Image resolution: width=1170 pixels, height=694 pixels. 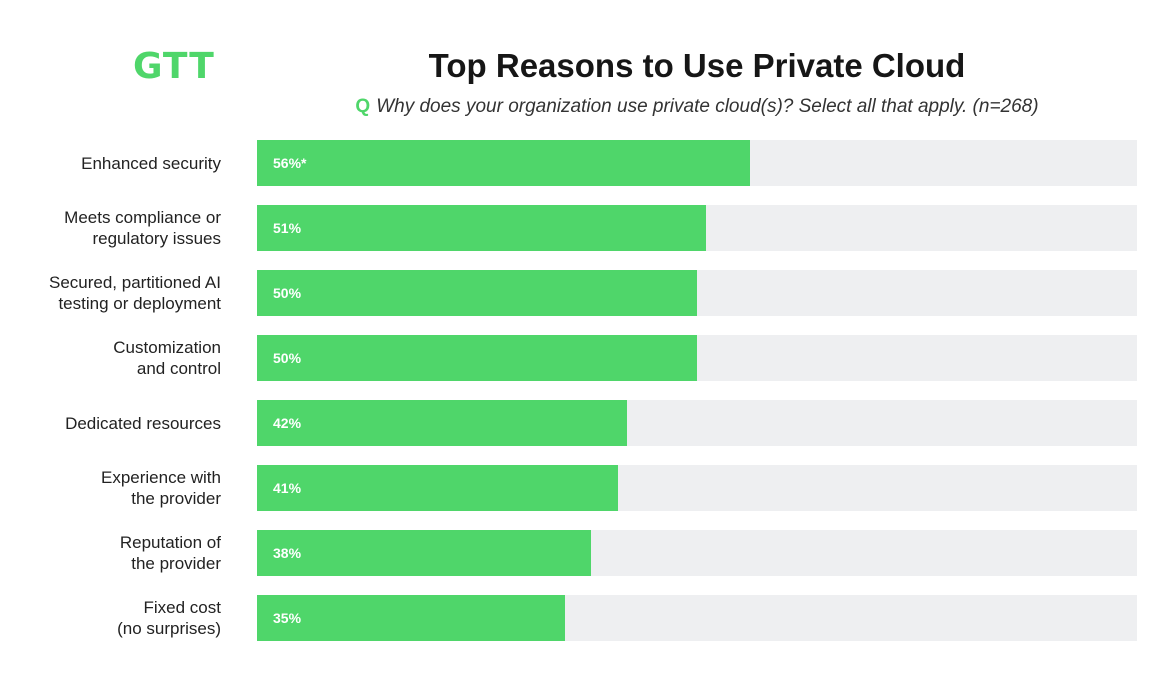 What do you see at coordinates (481, 228) in the screenshot?
I see `bar: 51%` at bounding box center [481, 228].